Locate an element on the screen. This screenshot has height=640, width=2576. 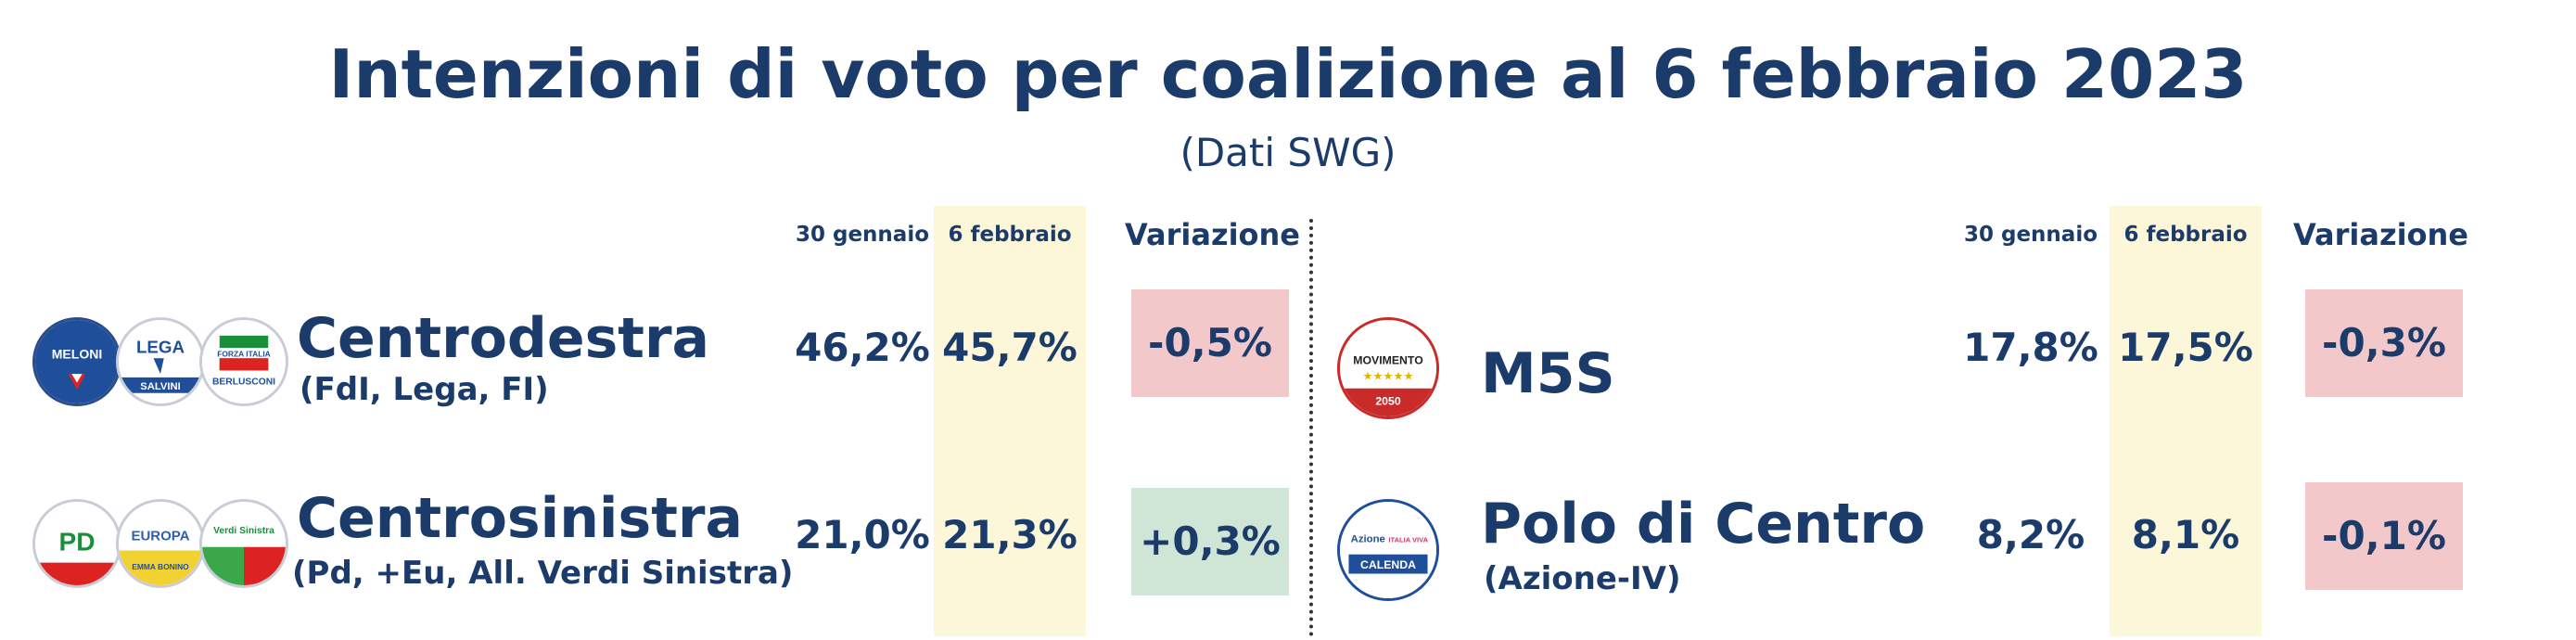
change-badge: +0,3% is located at coordinates (1210, 541).